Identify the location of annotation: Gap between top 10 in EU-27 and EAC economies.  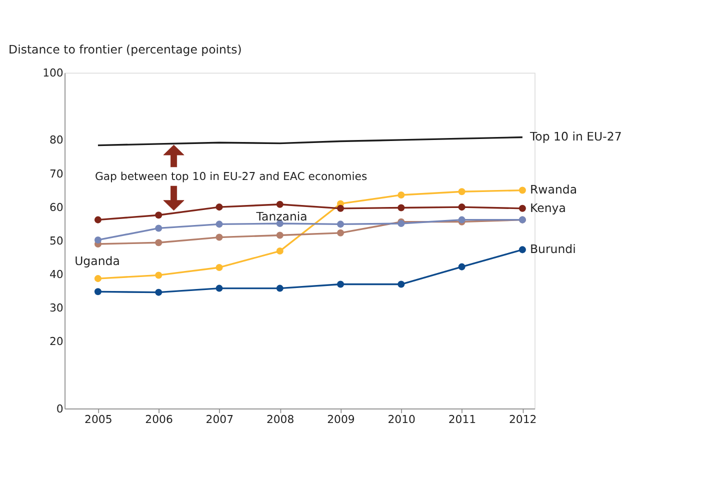
(231, 176).